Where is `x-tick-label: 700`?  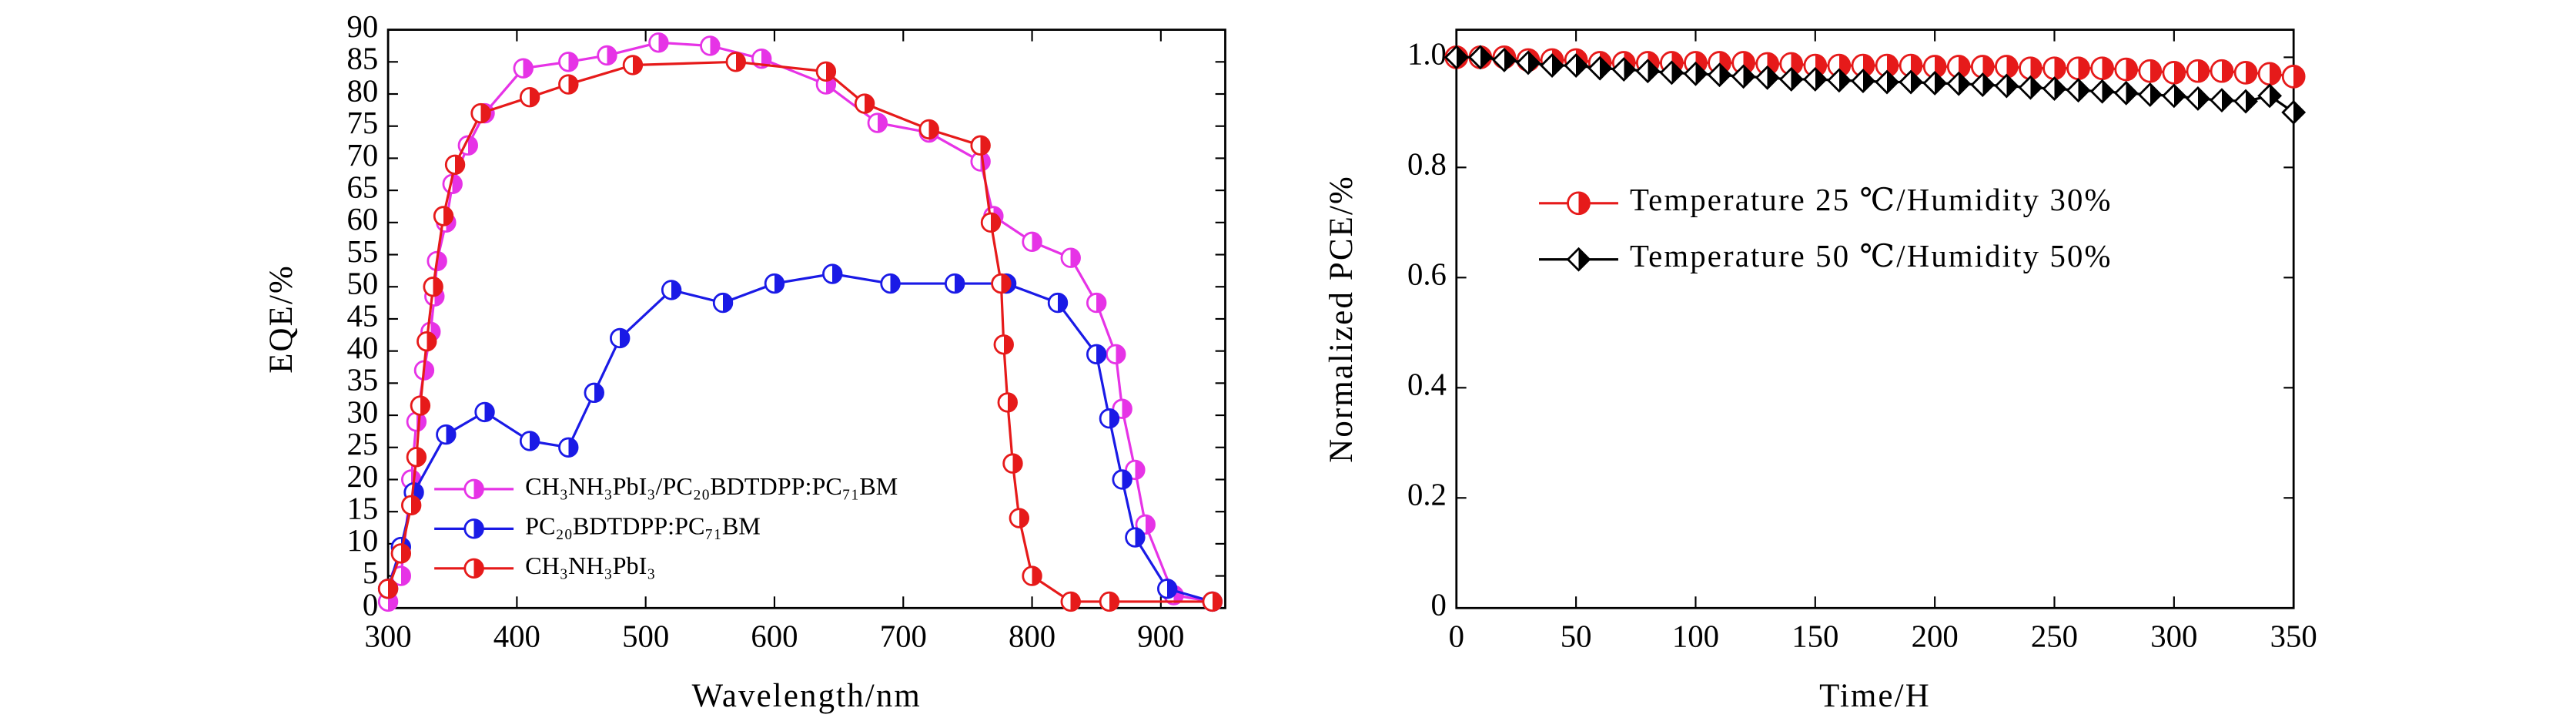 x-tick-label: 700 is located at coordinates (903, 636).